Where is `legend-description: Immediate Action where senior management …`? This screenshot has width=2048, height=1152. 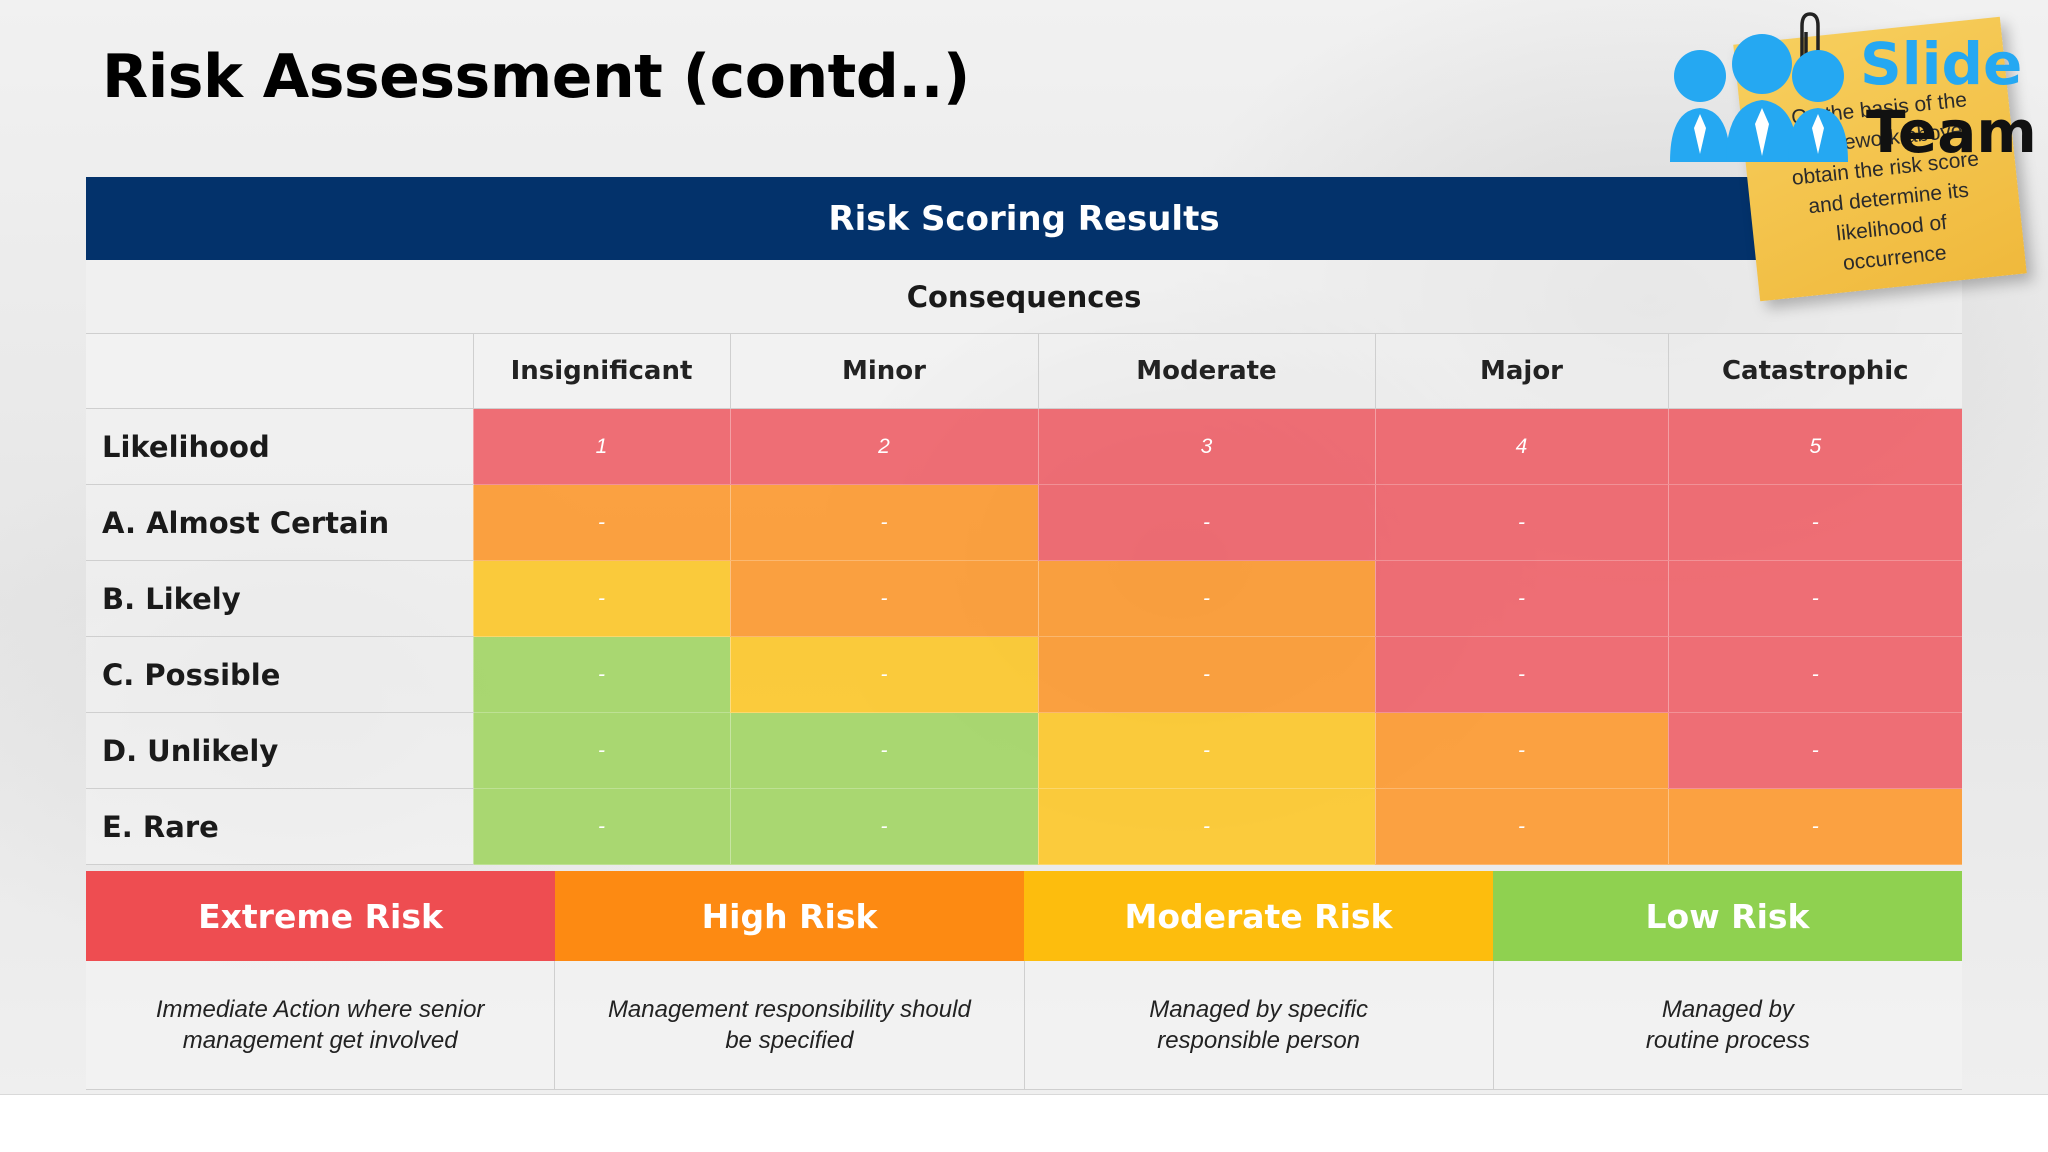 legend-description: Immediate Action where senior management … is located at coordinates (320, 1025).